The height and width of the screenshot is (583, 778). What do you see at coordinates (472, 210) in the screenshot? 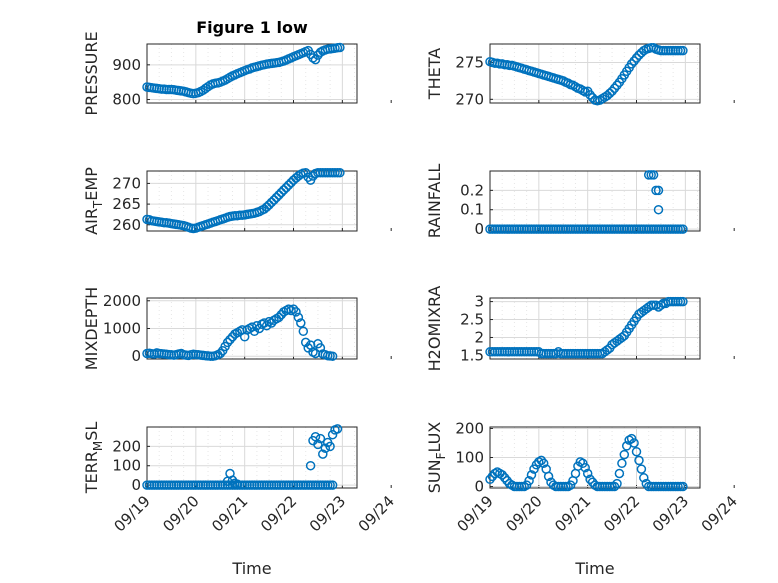
I see `y-tick-label: 0.1` at bounding box center [472, 210].